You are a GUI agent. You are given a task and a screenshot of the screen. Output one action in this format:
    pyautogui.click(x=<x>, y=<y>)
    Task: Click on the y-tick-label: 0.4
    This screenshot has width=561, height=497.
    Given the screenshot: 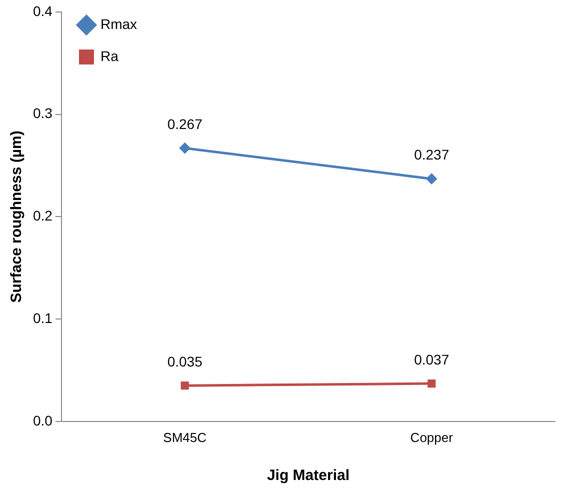 What is the action you would take?
    pyautogui.click(x=42, y=10)
    